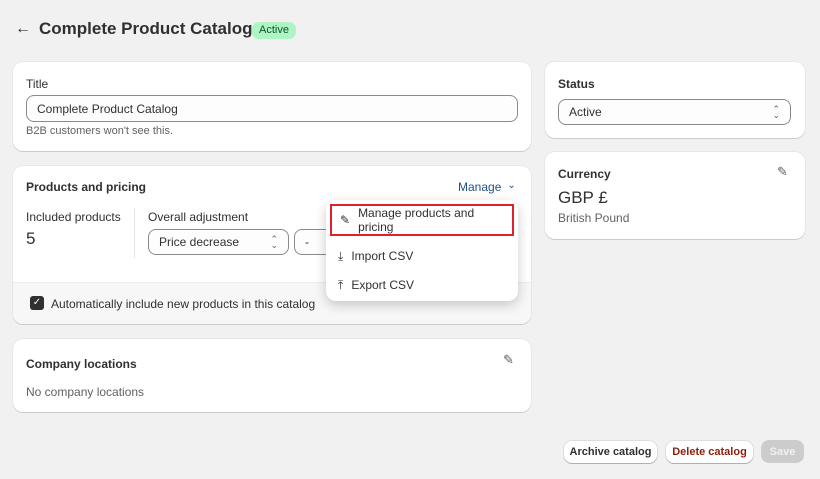 This screenshot has width=820, height=479. Describe the element at coordinates (31, 238) in the screenshot. I see `included-products-count: 5` at that location.